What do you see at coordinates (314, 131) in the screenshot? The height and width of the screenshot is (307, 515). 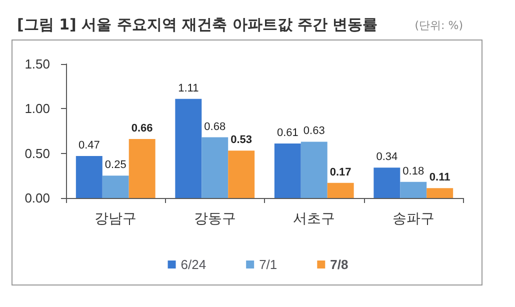 I see `data-label: 0.63` at bounding box center [314, 131].